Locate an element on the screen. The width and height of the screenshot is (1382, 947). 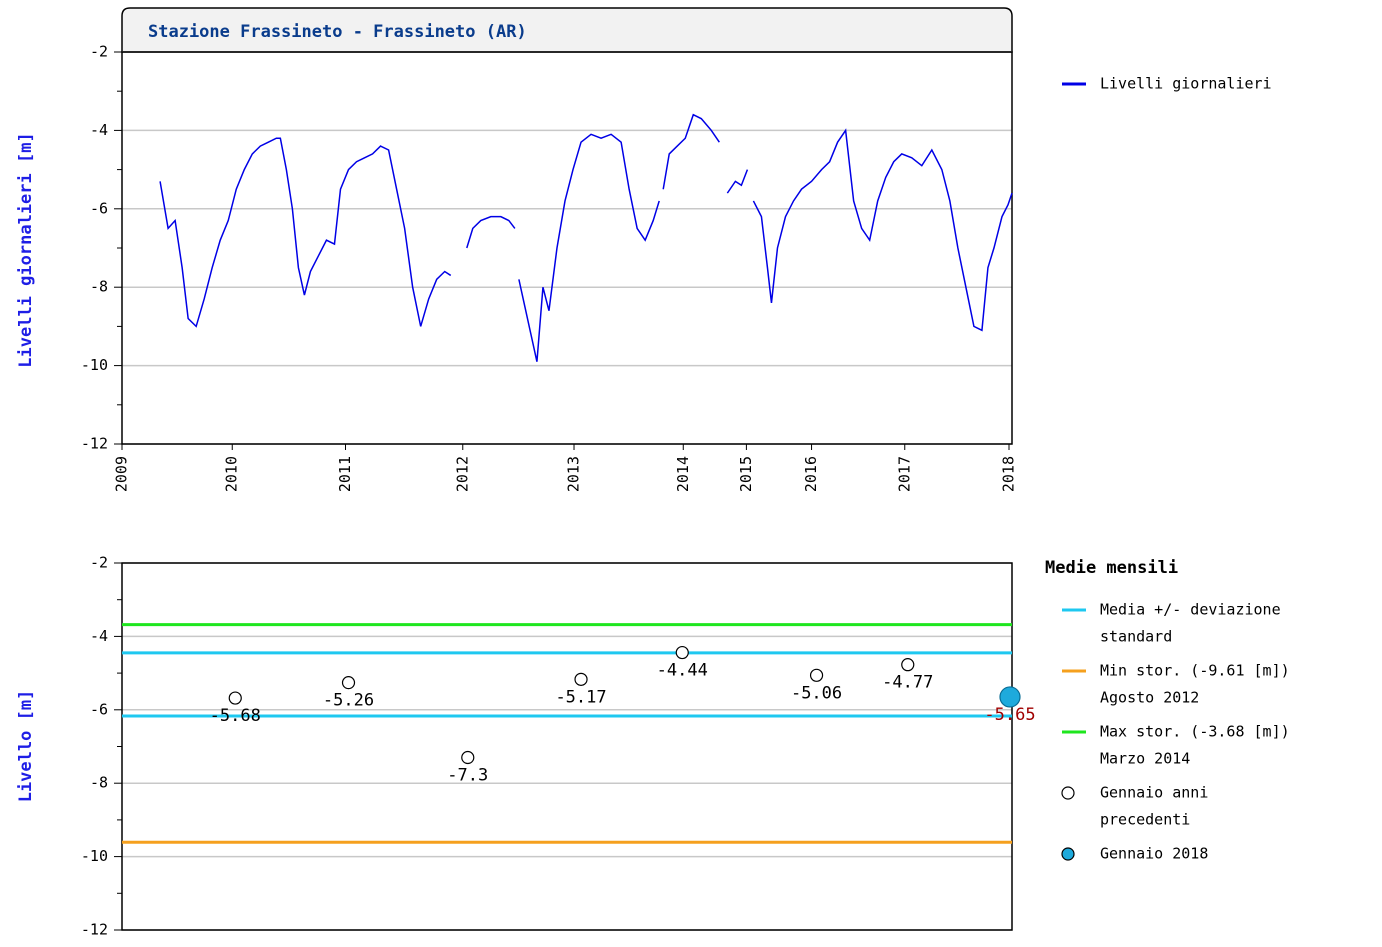
legend-label: Min stor. (-9.61 [m]) is located at coordinates (1195, 671).